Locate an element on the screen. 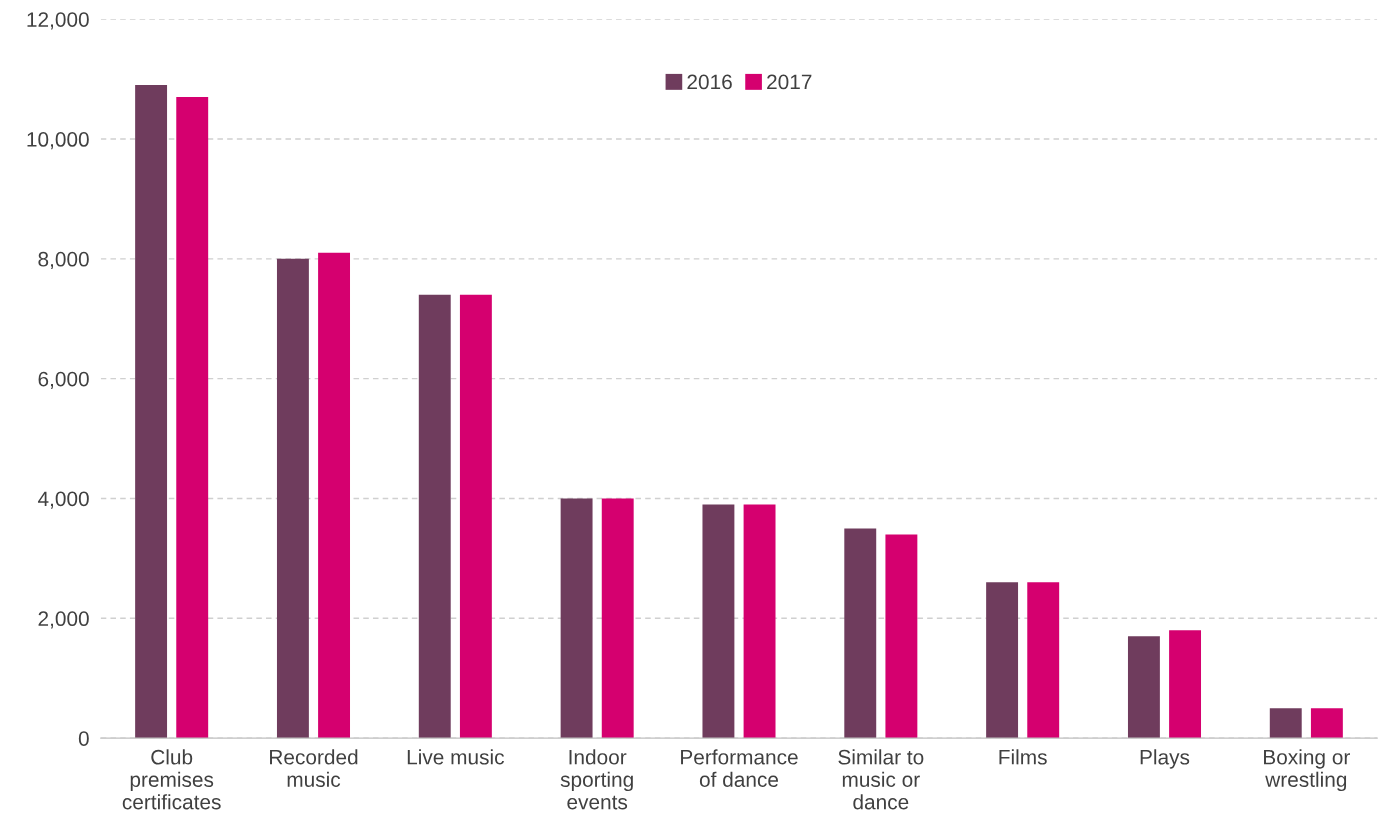 The image size is (1380, 835). x-tick-label: Club premises certificates is located at coordinates (171, 779).